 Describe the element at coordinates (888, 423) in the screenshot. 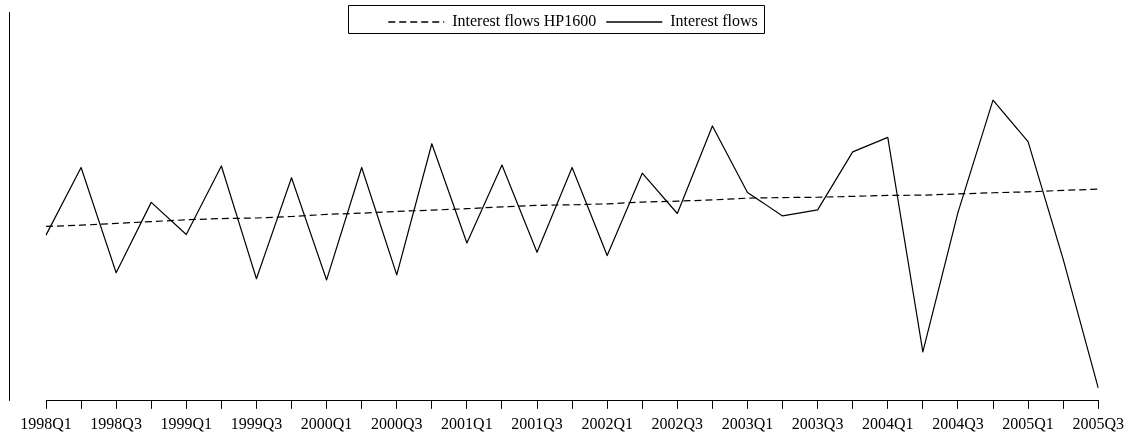

I see `x-tick-label: 2004Q1` at that location.